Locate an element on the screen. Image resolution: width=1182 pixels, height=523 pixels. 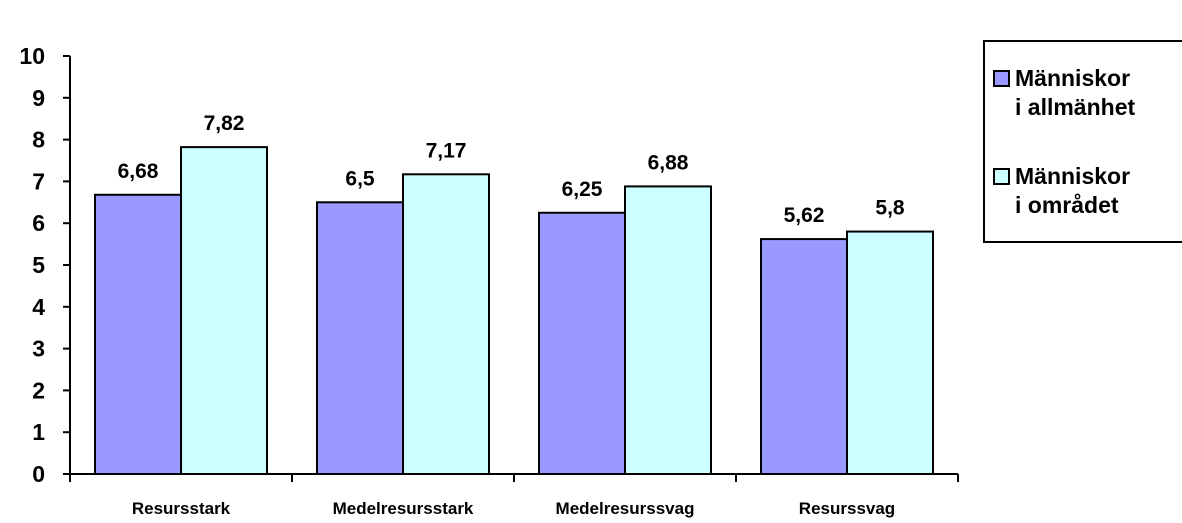
x-tick-label: Medelresursstark is located at coordinates (403, 508).